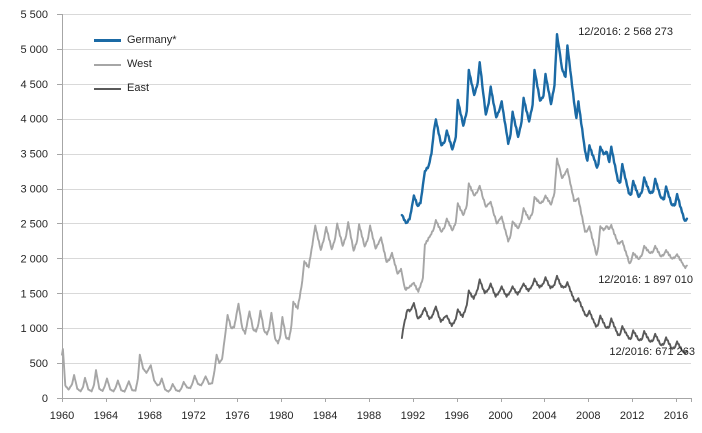 Image resolution: width=702 pixels, height=433 pixels. What do you see at coordinates (152, 40) in the screenshot?
I see `legend-label-germany: Germany*` at bounding box center [152, 40].